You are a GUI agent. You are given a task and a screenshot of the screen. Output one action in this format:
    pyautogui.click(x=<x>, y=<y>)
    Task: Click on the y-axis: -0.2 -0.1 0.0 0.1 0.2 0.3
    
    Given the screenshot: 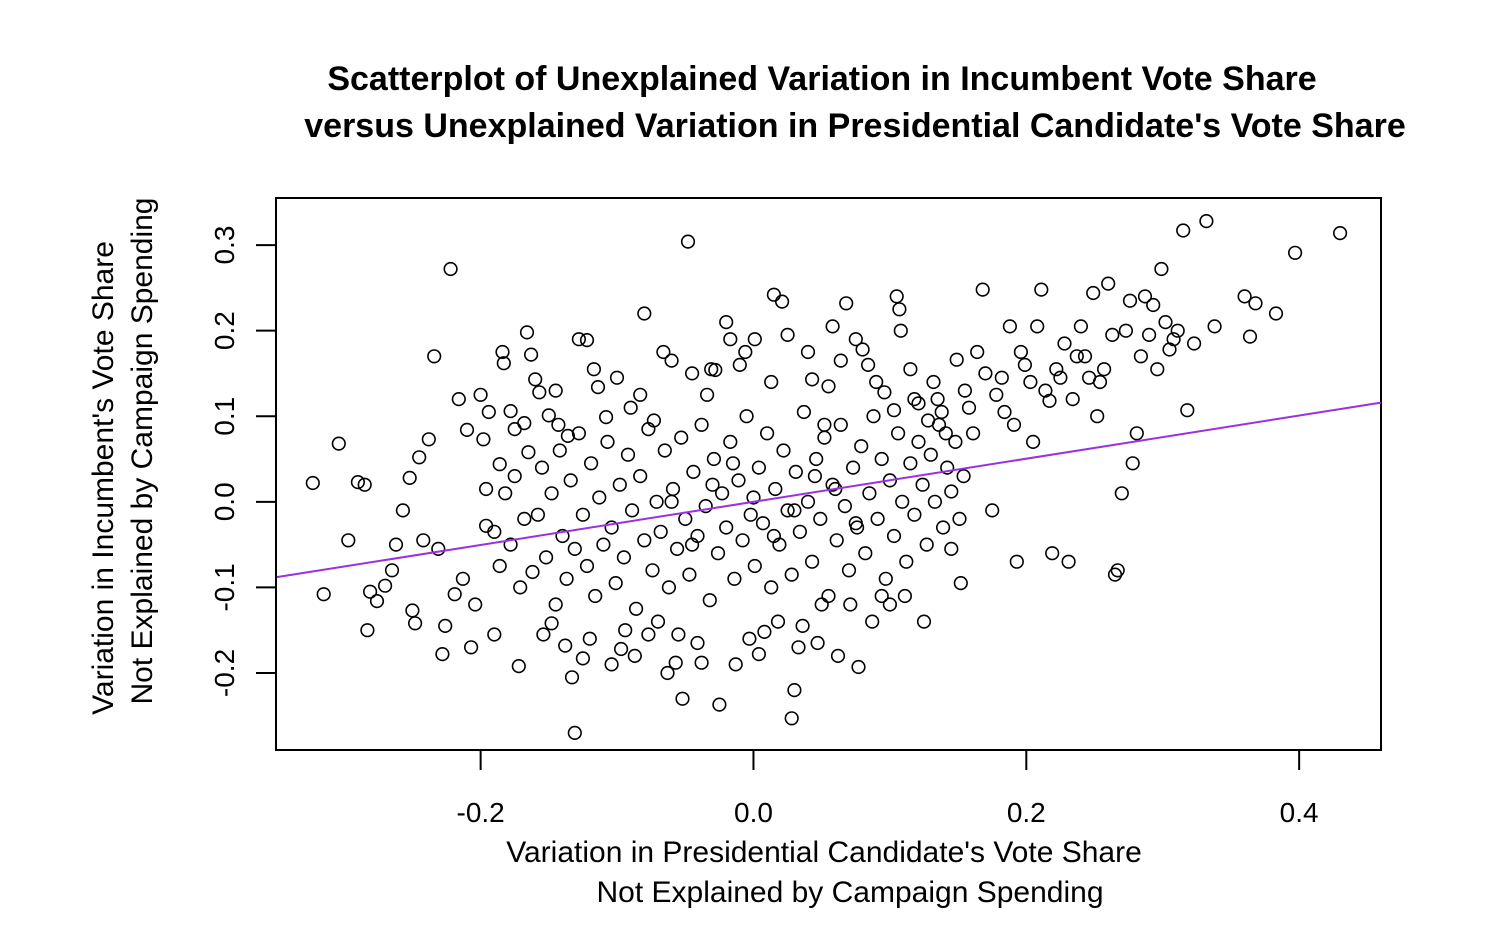 What is the action you would take?
    pyautogui.click(x=243, y=461)
    